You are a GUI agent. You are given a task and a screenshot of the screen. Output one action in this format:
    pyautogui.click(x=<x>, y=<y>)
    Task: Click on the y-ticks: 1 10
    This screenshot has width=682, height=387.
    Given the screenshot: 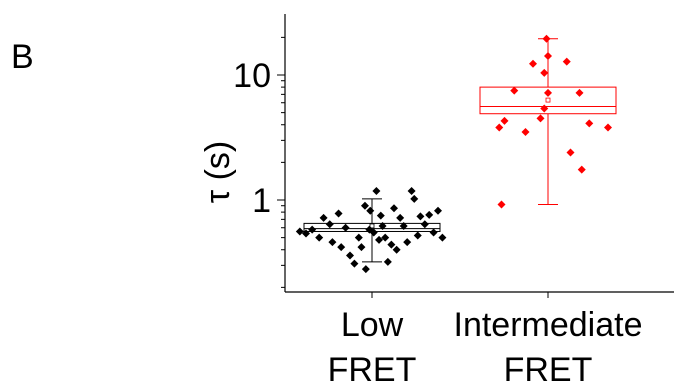 What is the action you would take?
    pyautogui.click(x=259, y=162)
    